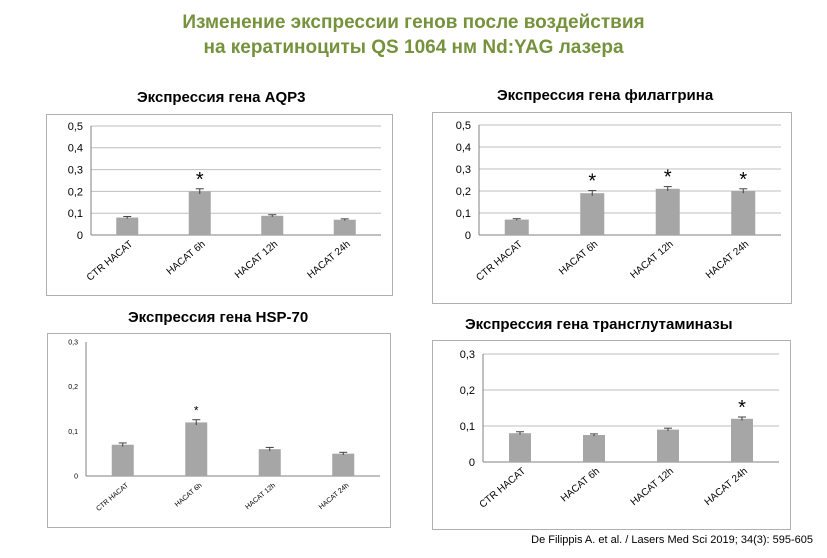  Describe the element at coordinates (605, 95) in the screenshot. I see `chart-title-filaggrin: Экспрессия гена филаггрина` at that location.